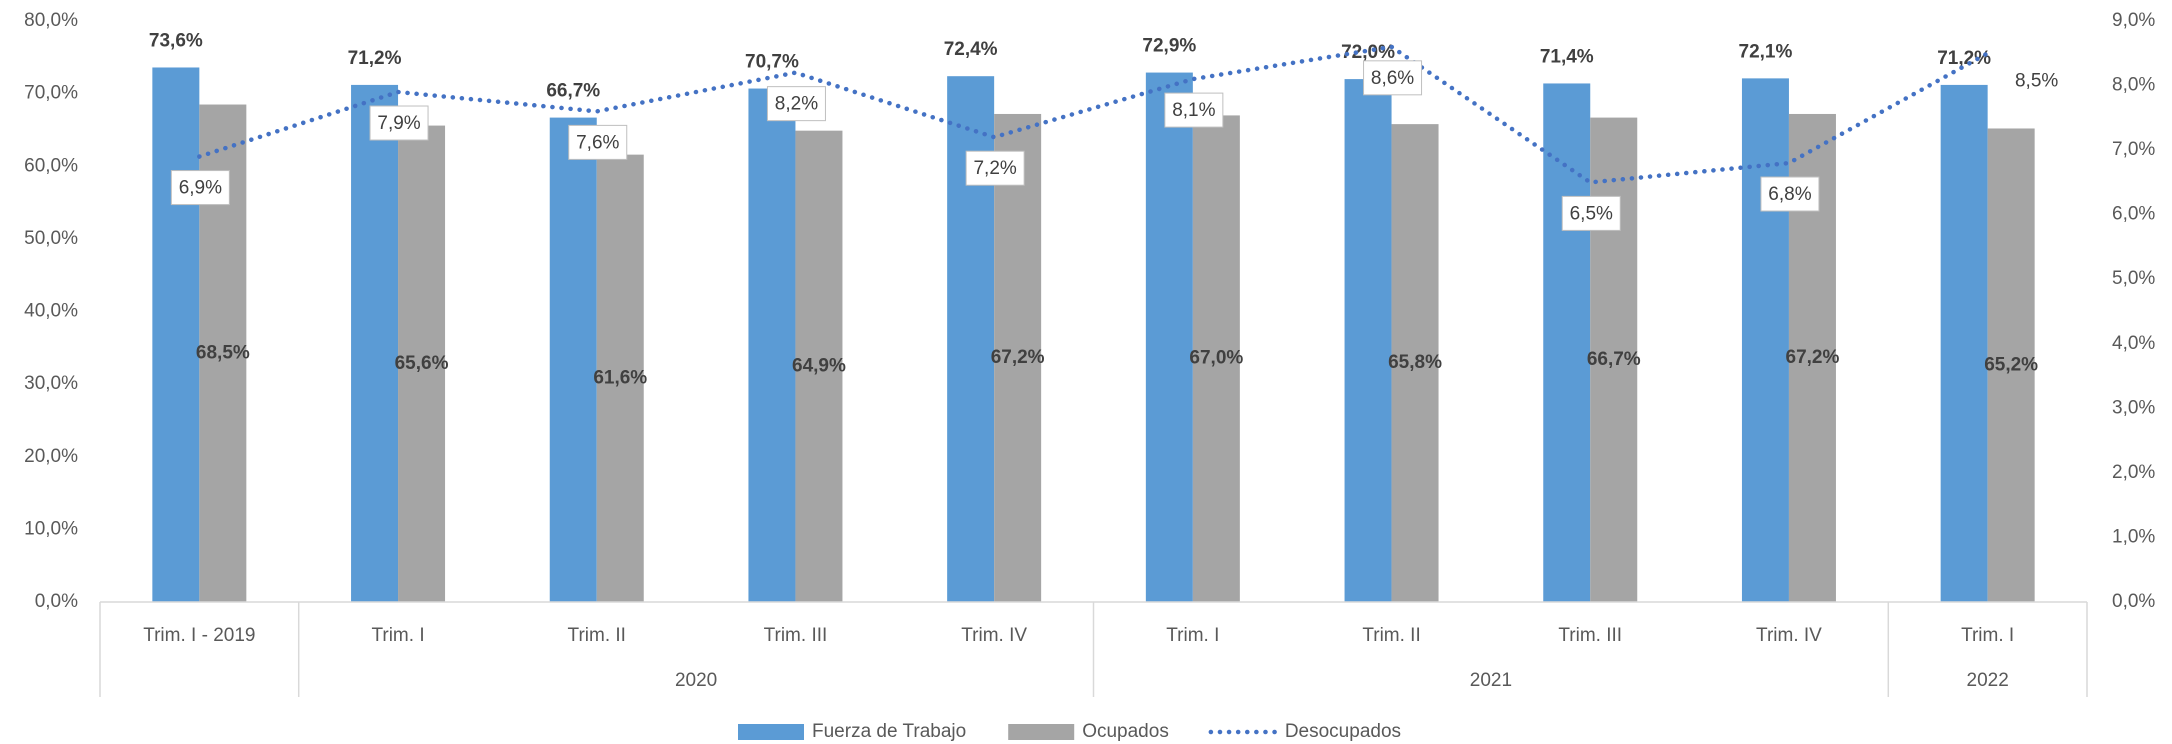 This screenshot has width=2172, height=744. I want to click on y-tick-label: 80,0%, so click(51, 20).